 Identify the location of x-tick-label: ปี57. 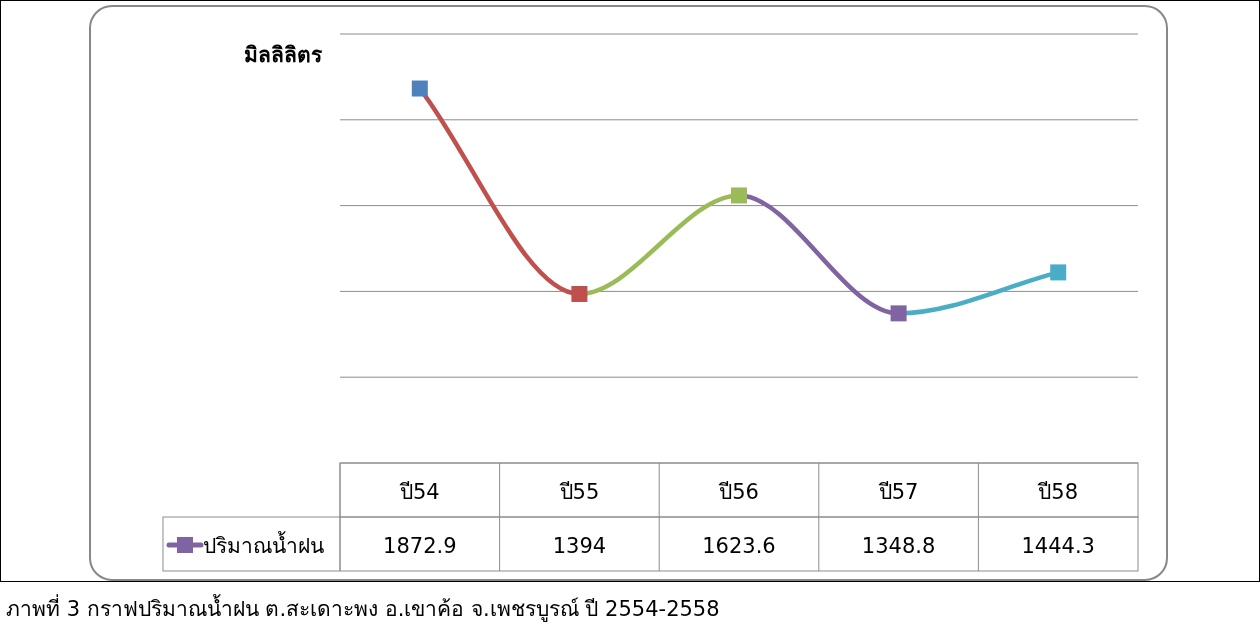
(898, 492).